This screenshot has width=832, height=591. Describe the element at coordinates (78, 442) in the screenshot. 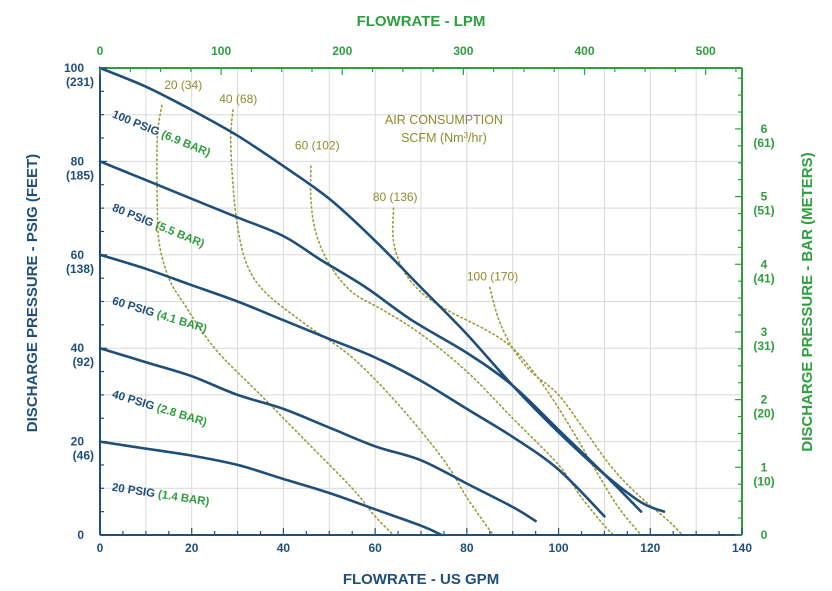

I see `y-tick-label: 20` at that location.